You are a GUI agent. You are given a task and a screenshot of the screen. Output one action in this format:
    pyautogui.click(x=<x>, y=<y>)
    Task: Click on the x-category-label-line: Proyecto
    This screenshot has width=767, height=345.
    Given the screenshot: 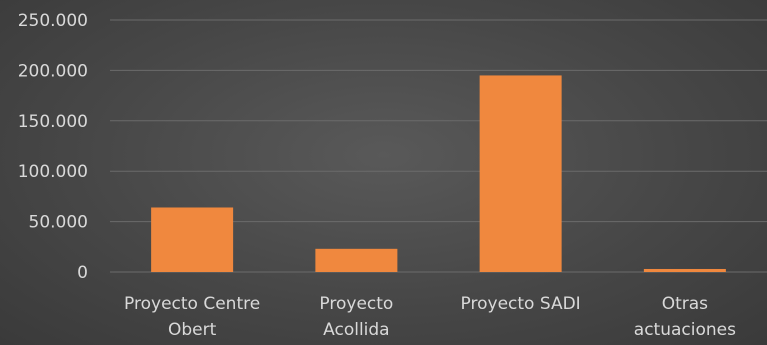 What is the action you would take?
    pyautogui.click(x=356, y=304)
    